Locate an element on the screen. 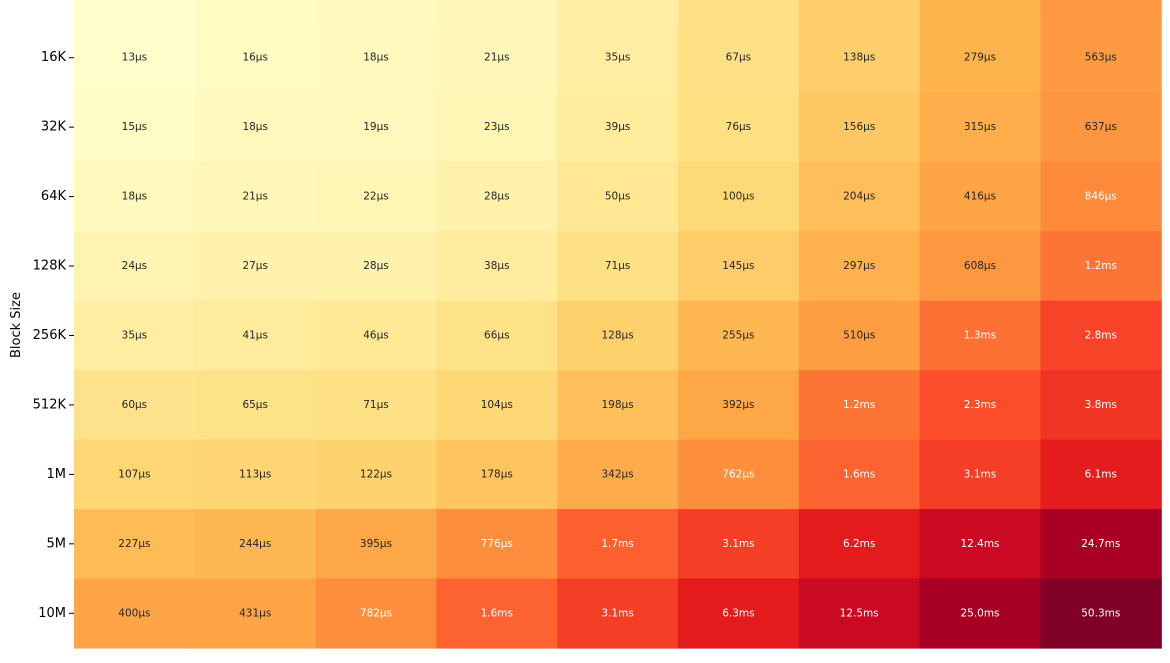 The width and height of the screenshot is (1170, 663). cell-value-label: 38µs is located at coordinates (497, 266).